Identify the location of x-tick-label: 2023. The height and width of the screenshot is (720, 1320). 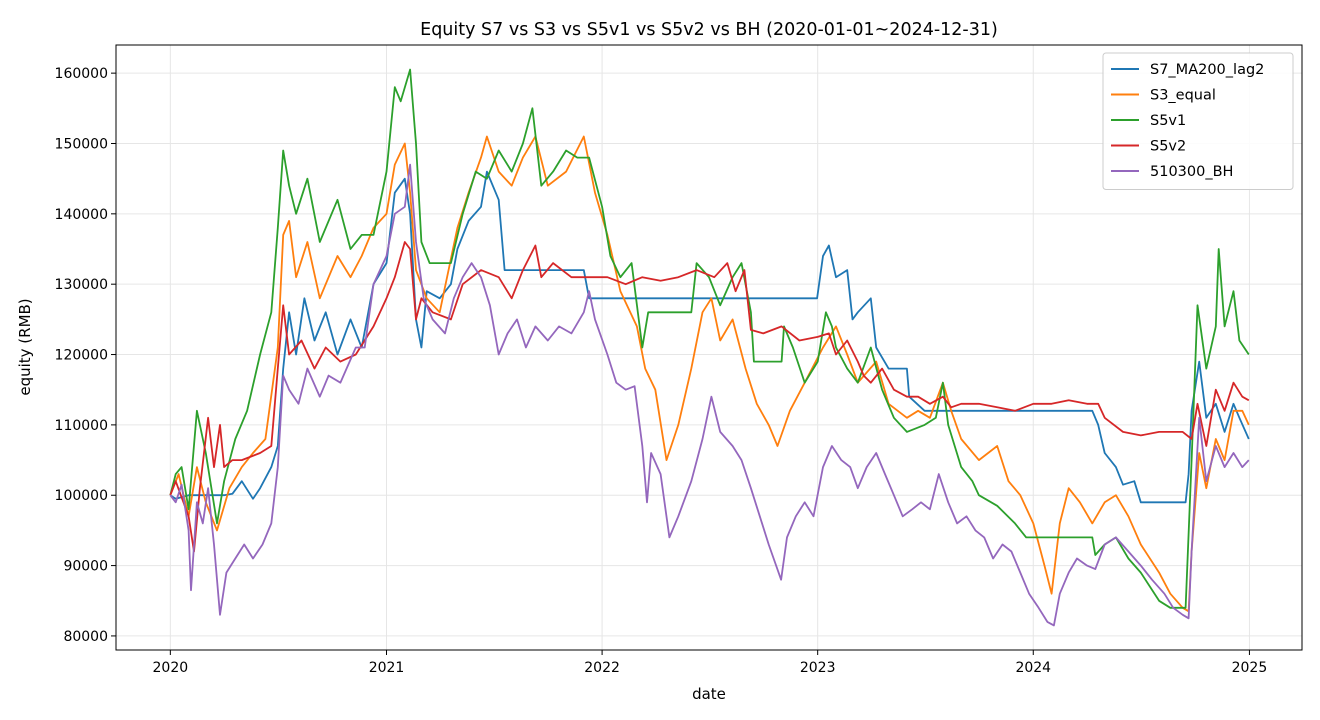
(818, 668).